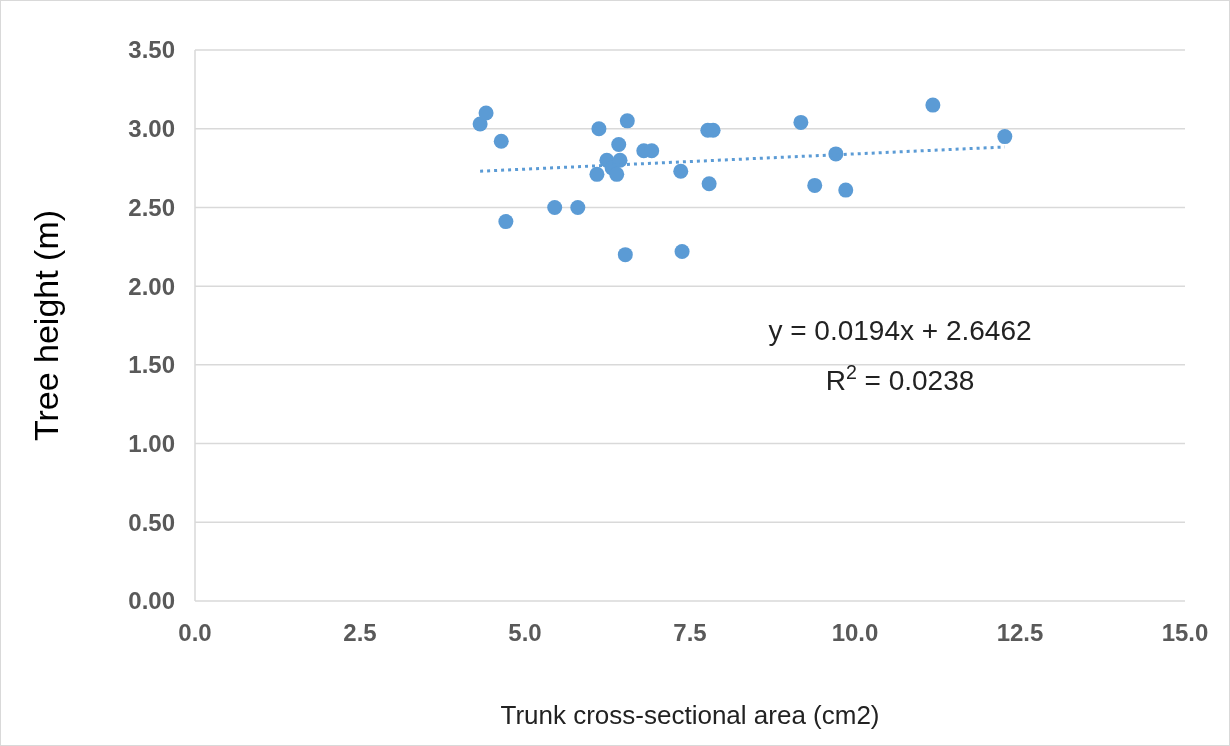 This screenshot has height=746, width=1230. Describe the element at coordinates (690, 715) in the screenshot. I see `x-axis-title: Trunk cross-sectional area (cm2)` at that location.